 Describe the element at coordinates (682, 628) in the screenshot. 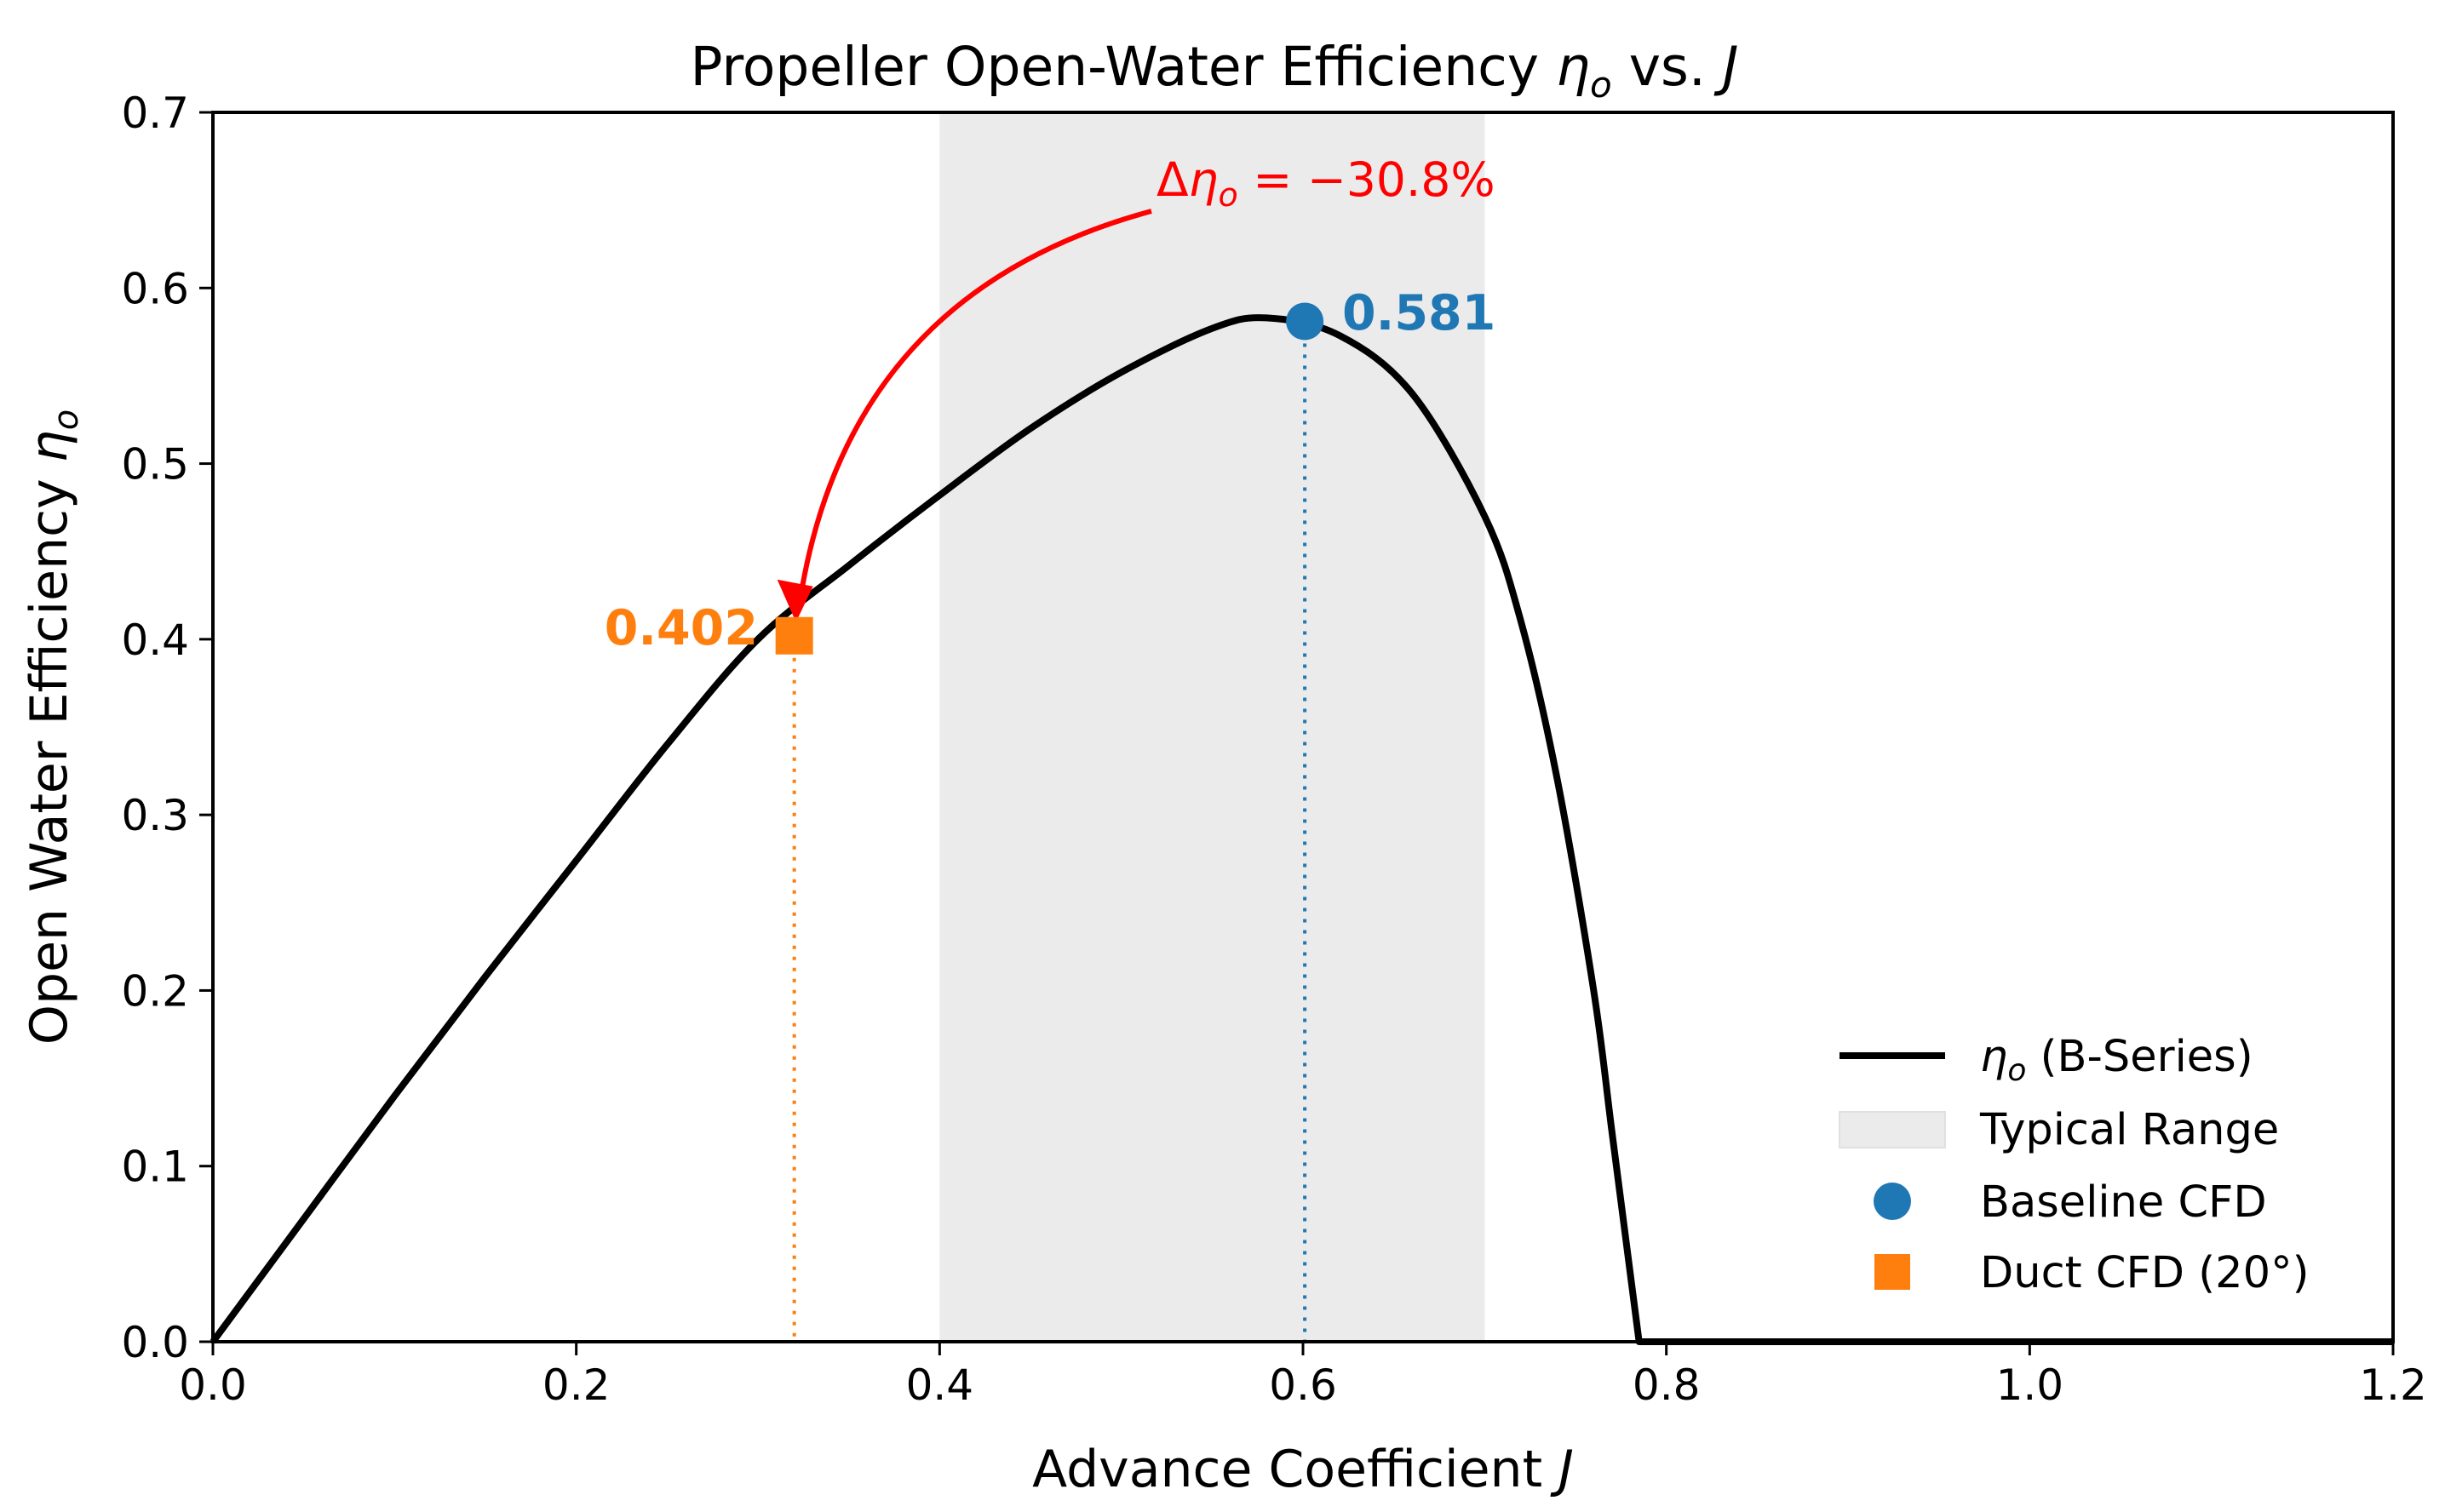

I see `duct-value-label: 0.402` at that location.